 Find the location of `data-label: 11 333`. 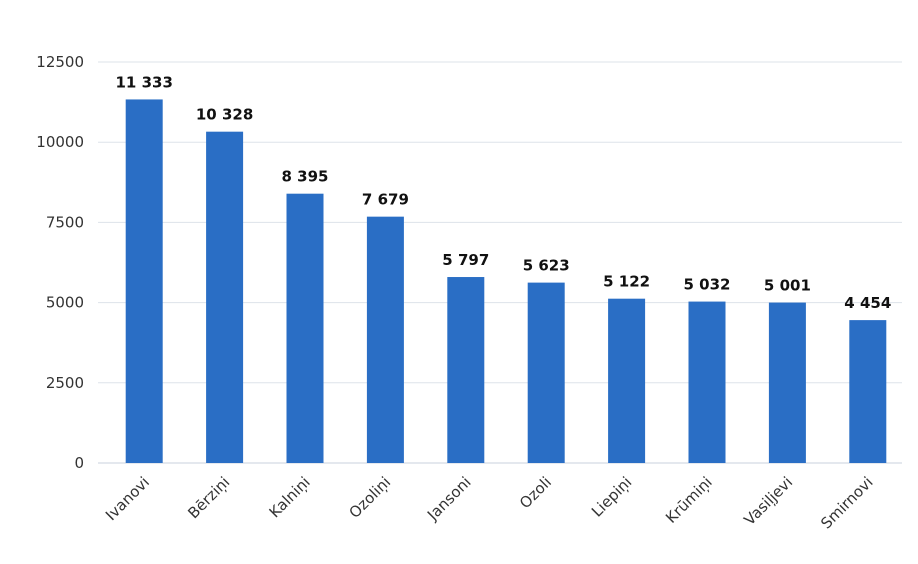

data-label: 11 333 is located at coordinates (143, 82).